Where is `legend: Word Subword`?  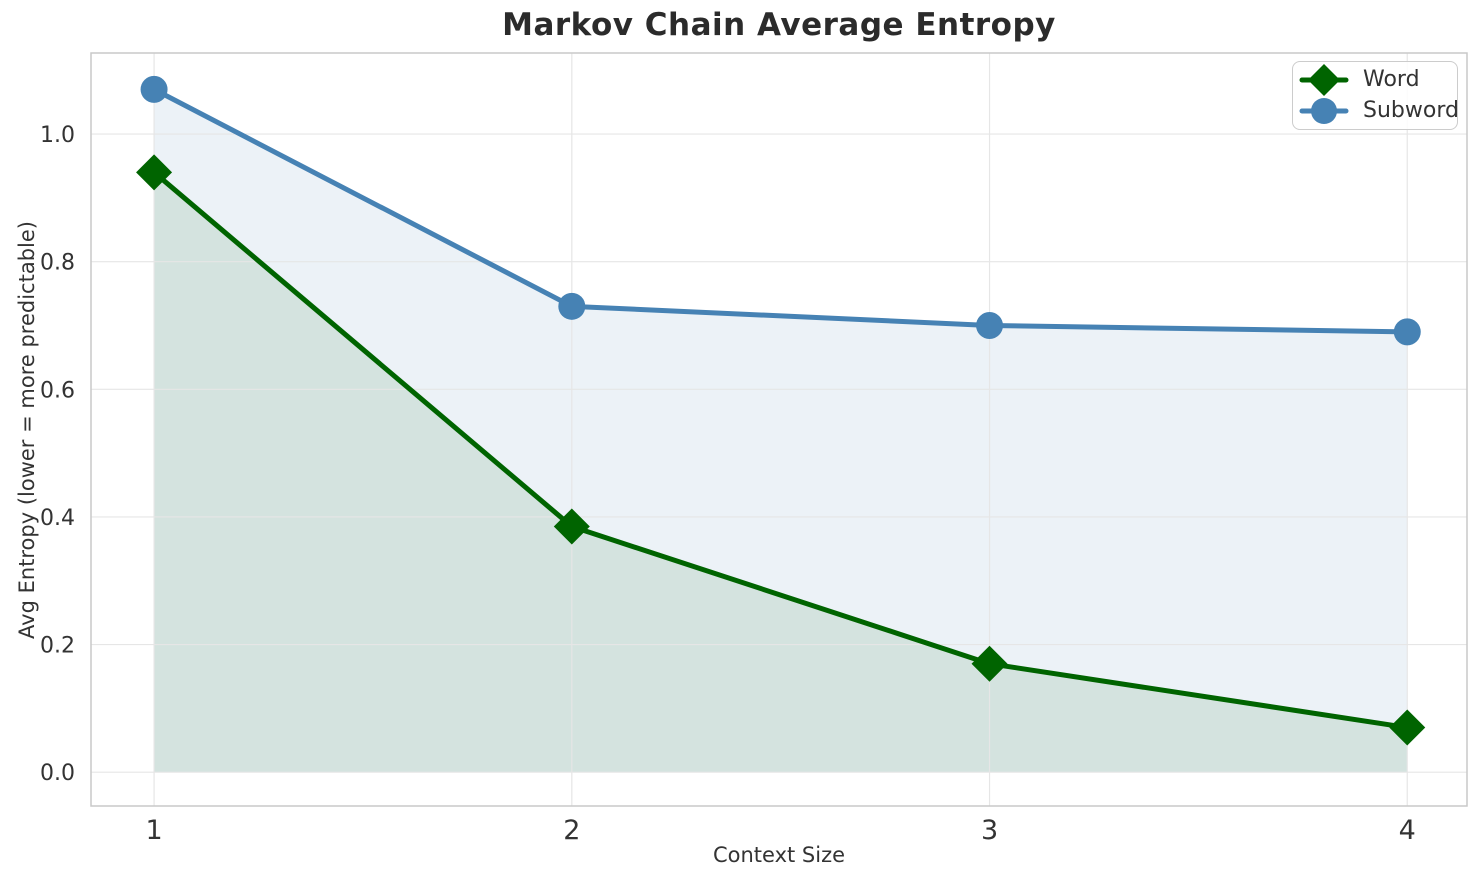 legend: Word Subword is located at coordinates (1375, 95).